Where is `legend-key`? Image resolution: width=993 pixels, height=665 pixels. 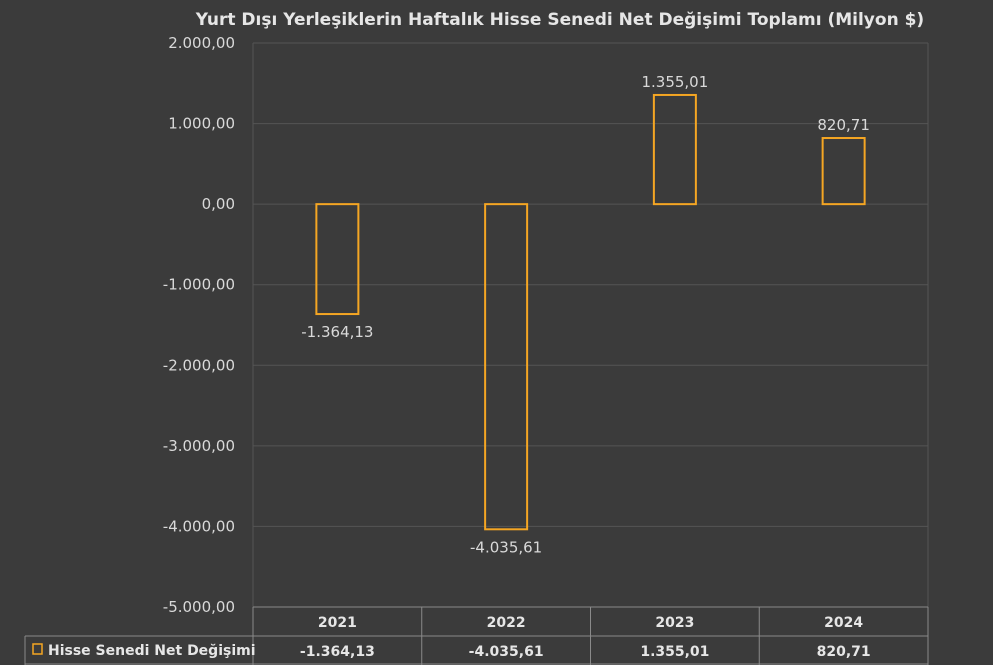 legend-key is located at coordinates (37, 649).